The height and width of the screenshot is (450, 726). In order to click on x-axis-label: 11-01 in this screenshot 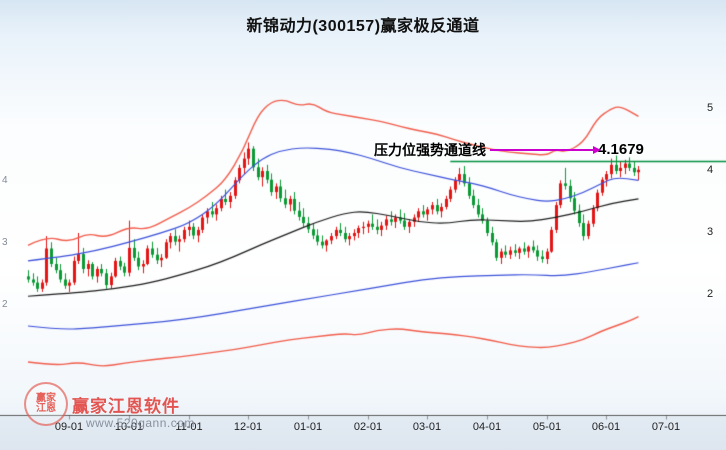, I will do `click(189, 427)`.